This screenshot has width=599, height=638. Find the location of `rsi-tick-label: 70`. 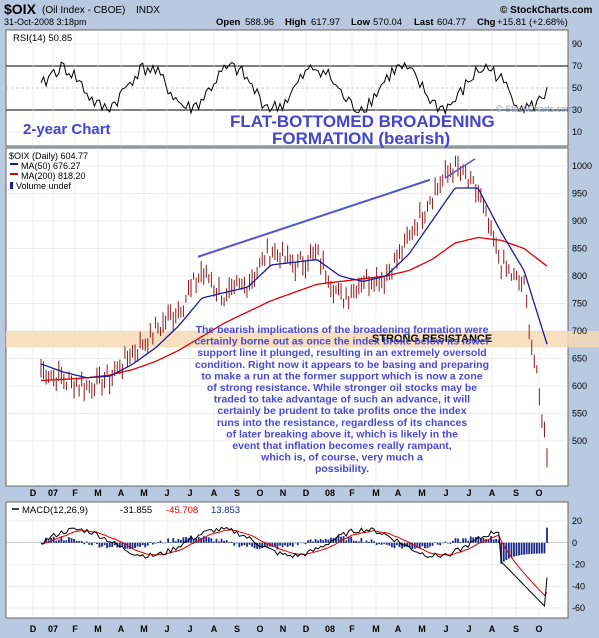

rsi-tick-label: 70 is located at coordinates (577, 66).